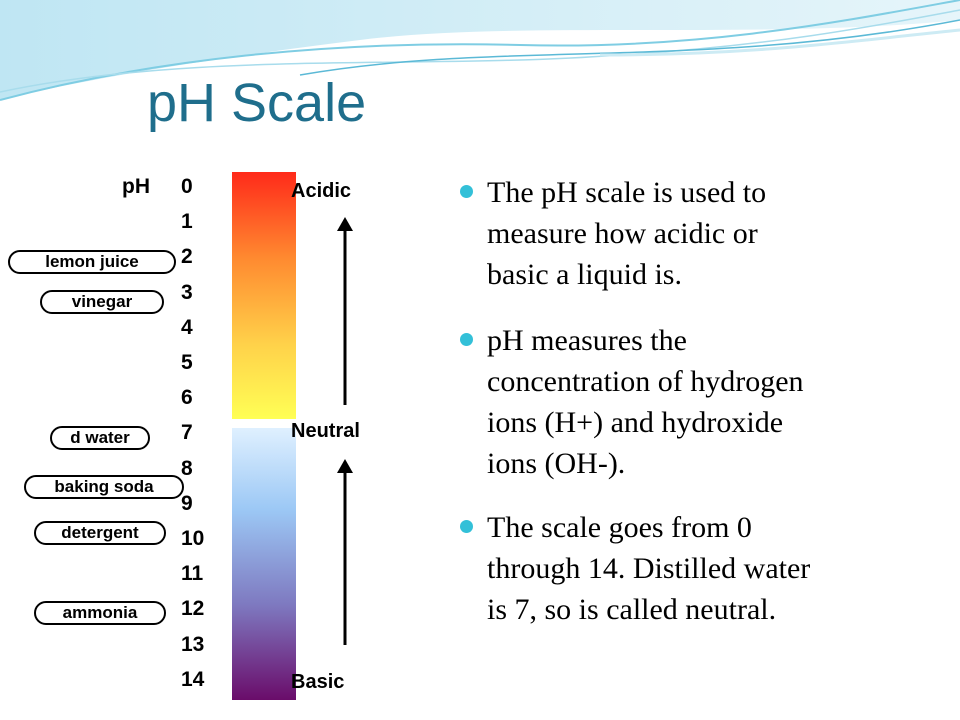  What do you see at coordinates (187, 292) in the screenshot?
I see `ph-number: 3` at bounding box center [187, 292].